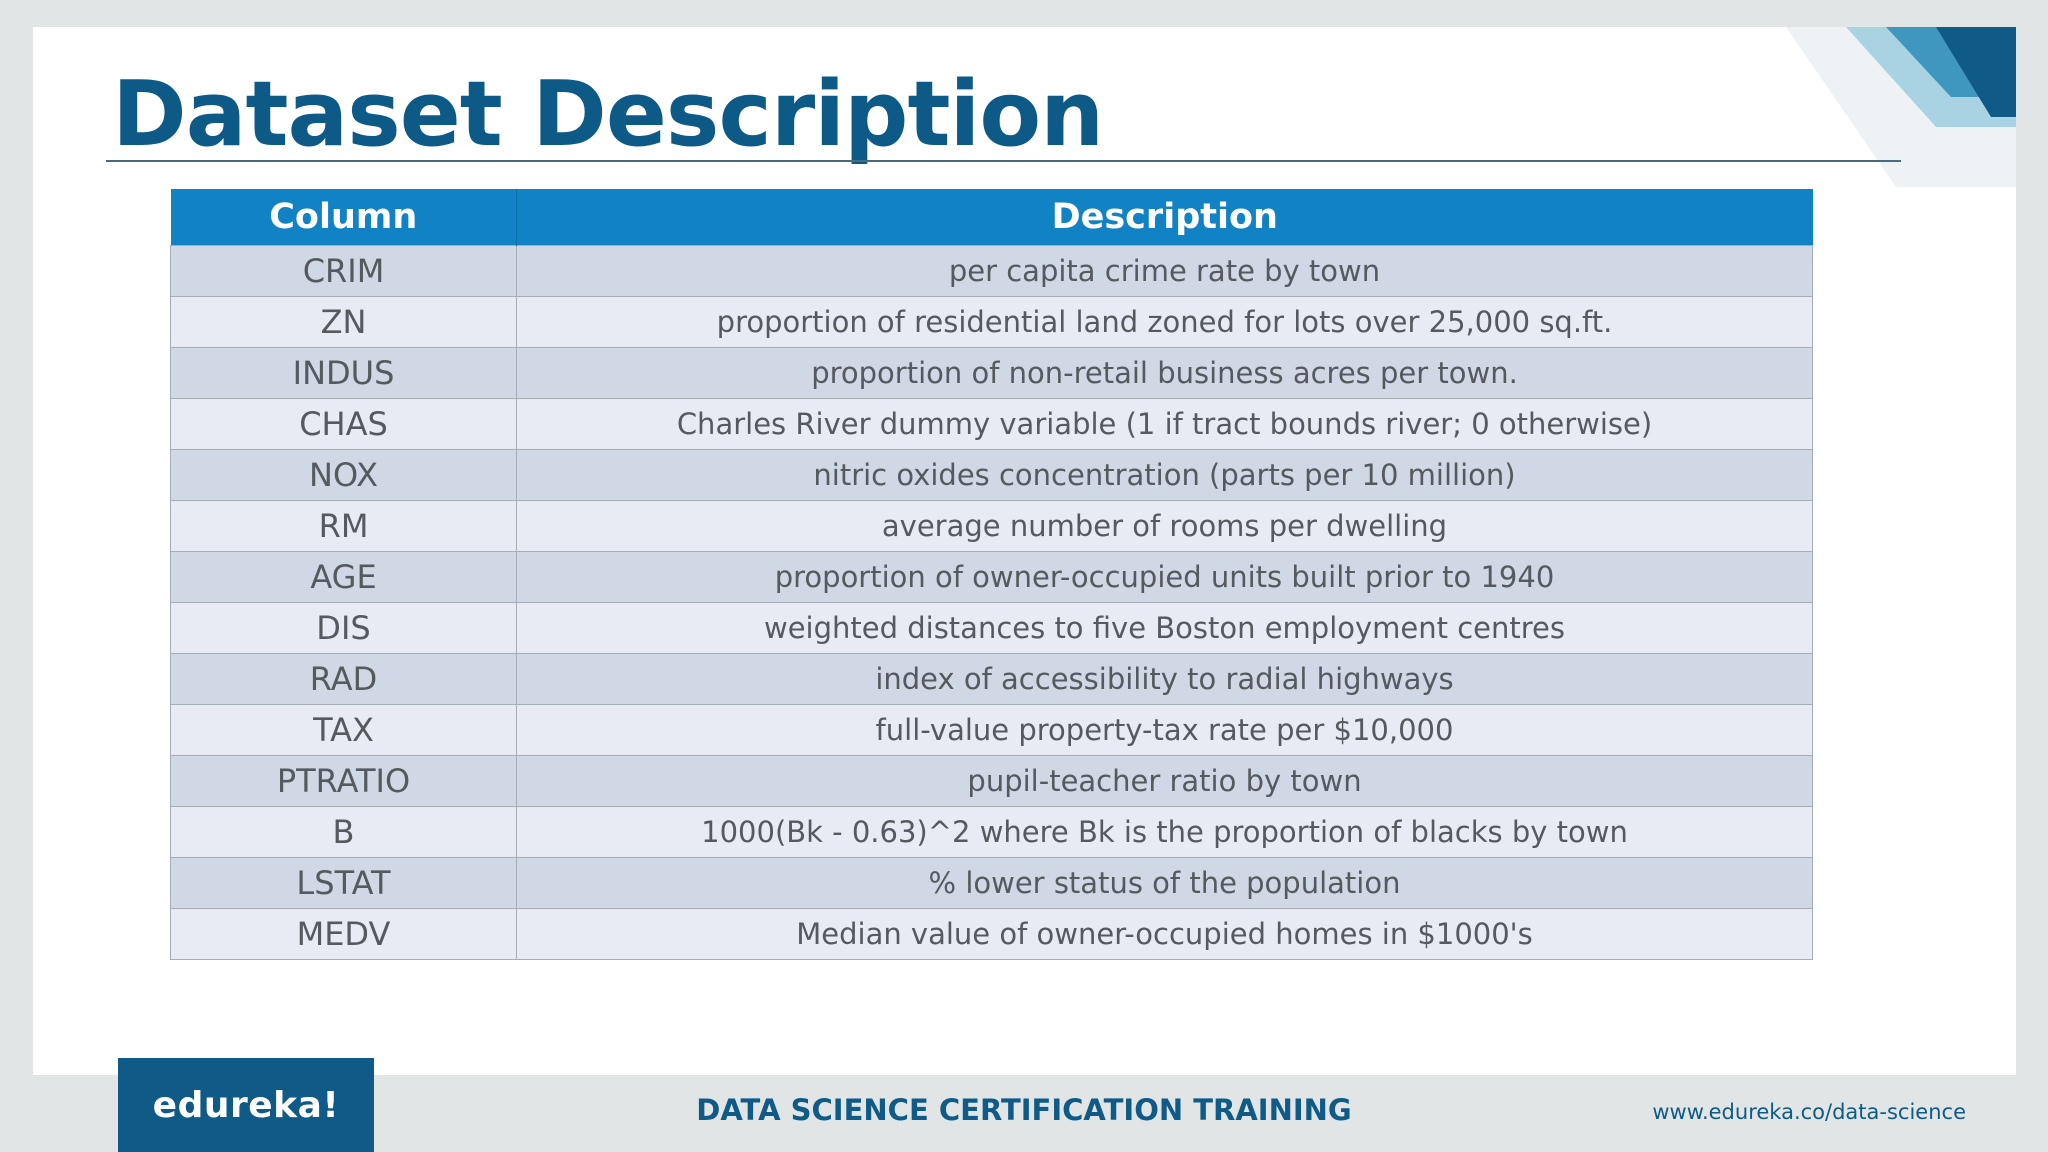 The image size is (2048, 1152). Describe the element at coordinates (1901, 107) in the screenshot. I see `corner-decoration-icon` at that location.